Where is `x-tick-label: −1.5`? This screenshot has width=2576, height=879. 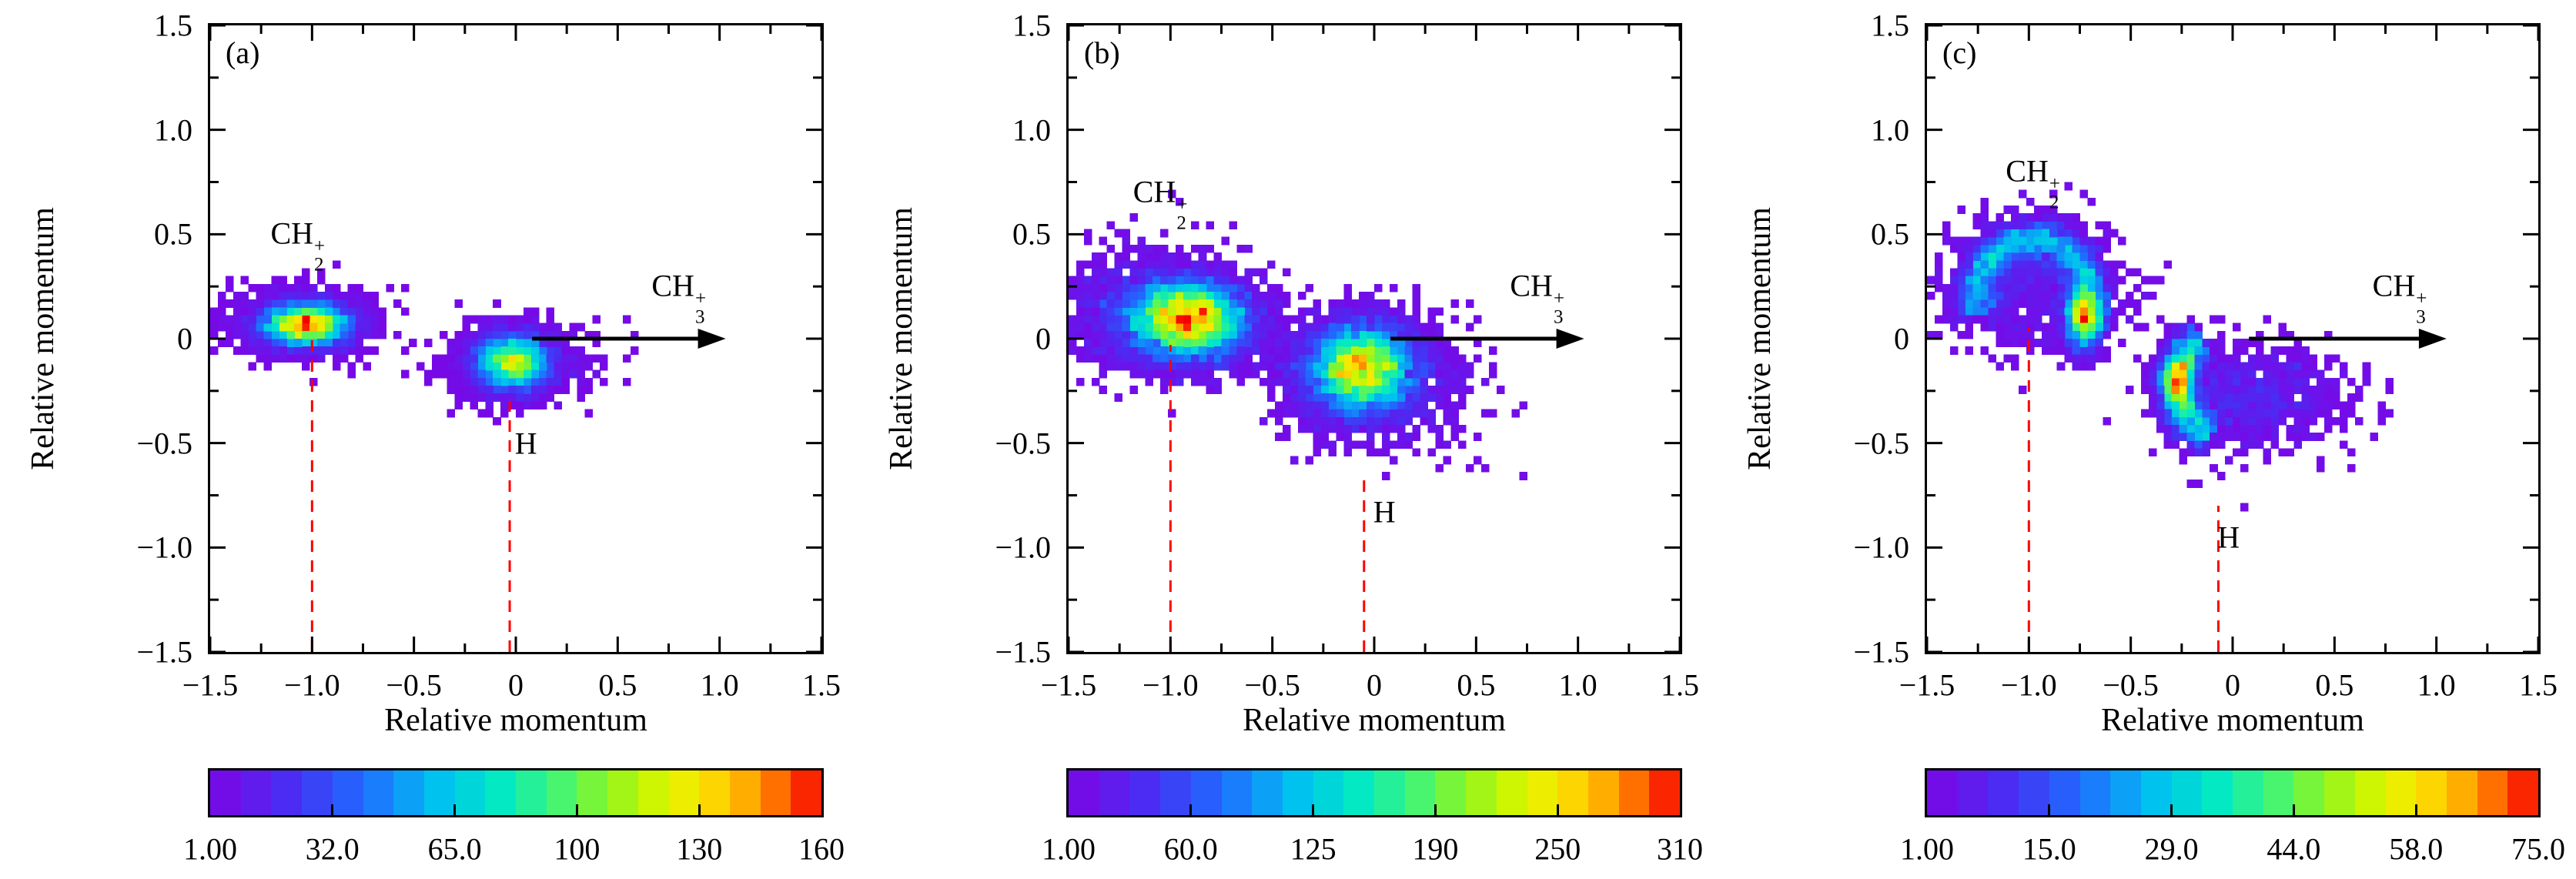
x-tick-label: −1.5 is located at coordinates (1068, 685).